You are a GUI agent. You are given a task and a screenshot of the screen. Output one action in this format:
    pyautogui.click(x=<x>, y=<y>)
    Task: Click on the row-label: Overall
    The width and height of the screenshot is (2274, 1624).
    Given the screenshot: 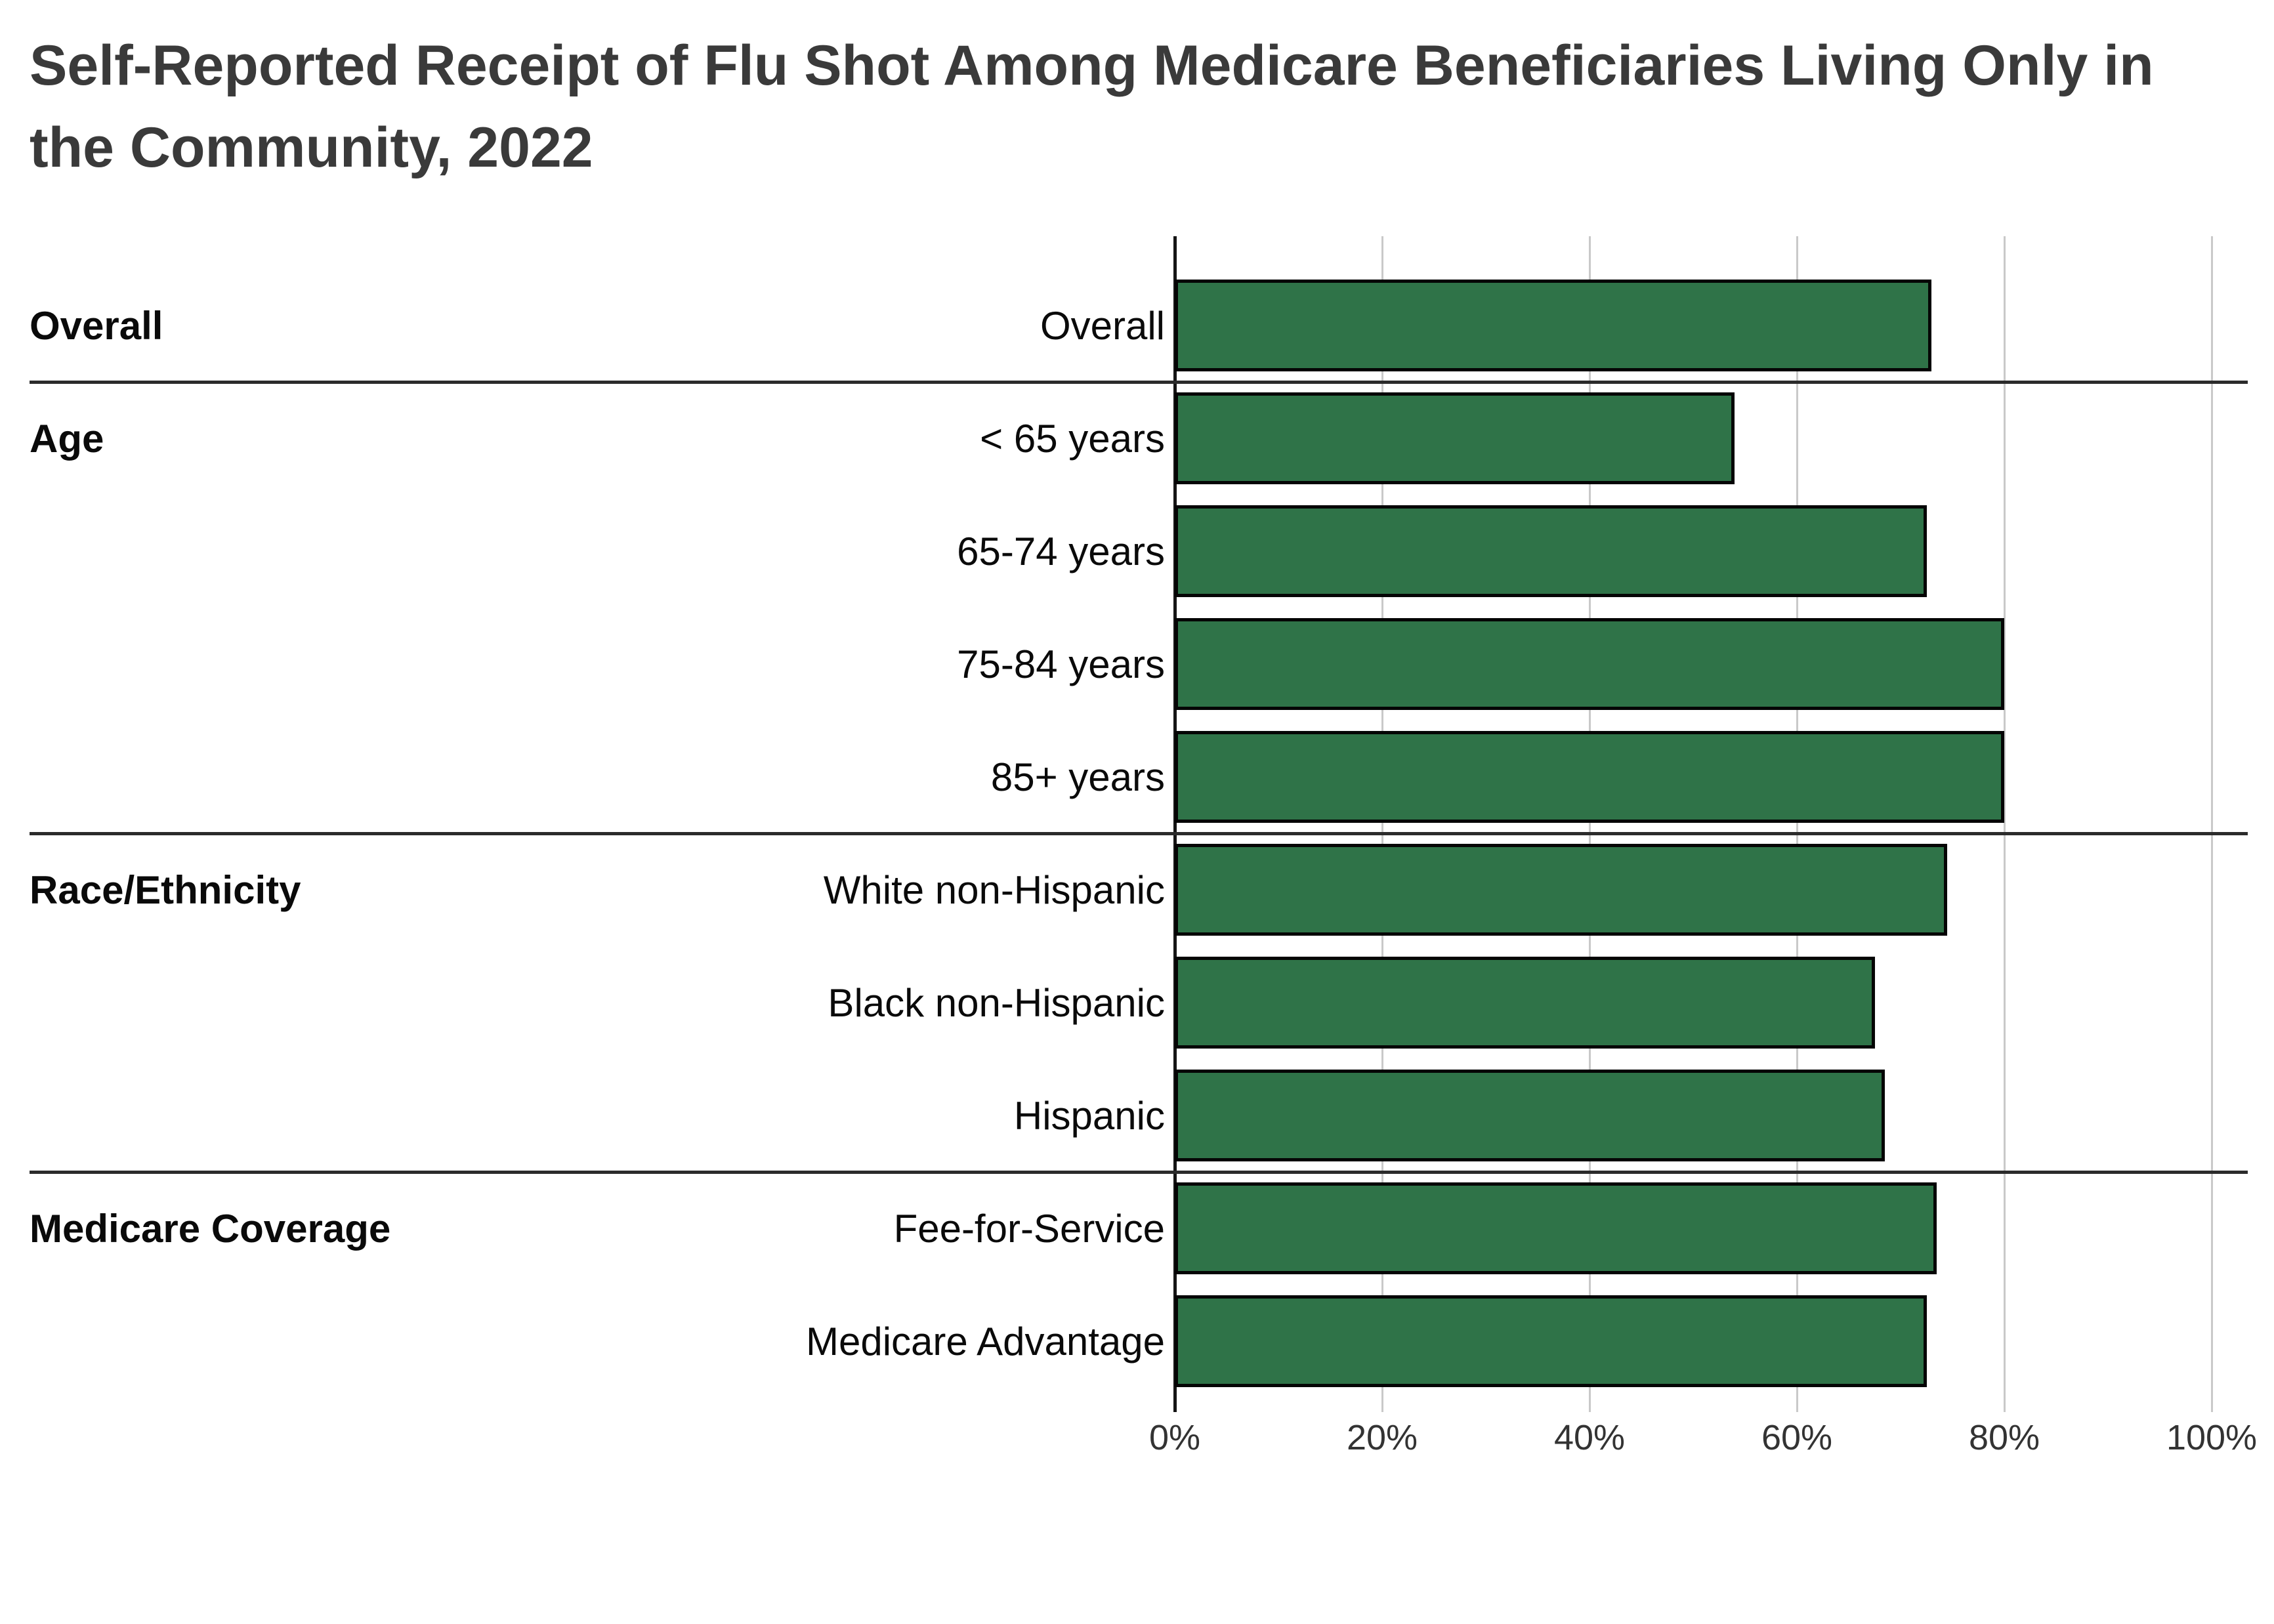 What is the action you would take?
    pyautogui.click(x=1102, y=325)
    